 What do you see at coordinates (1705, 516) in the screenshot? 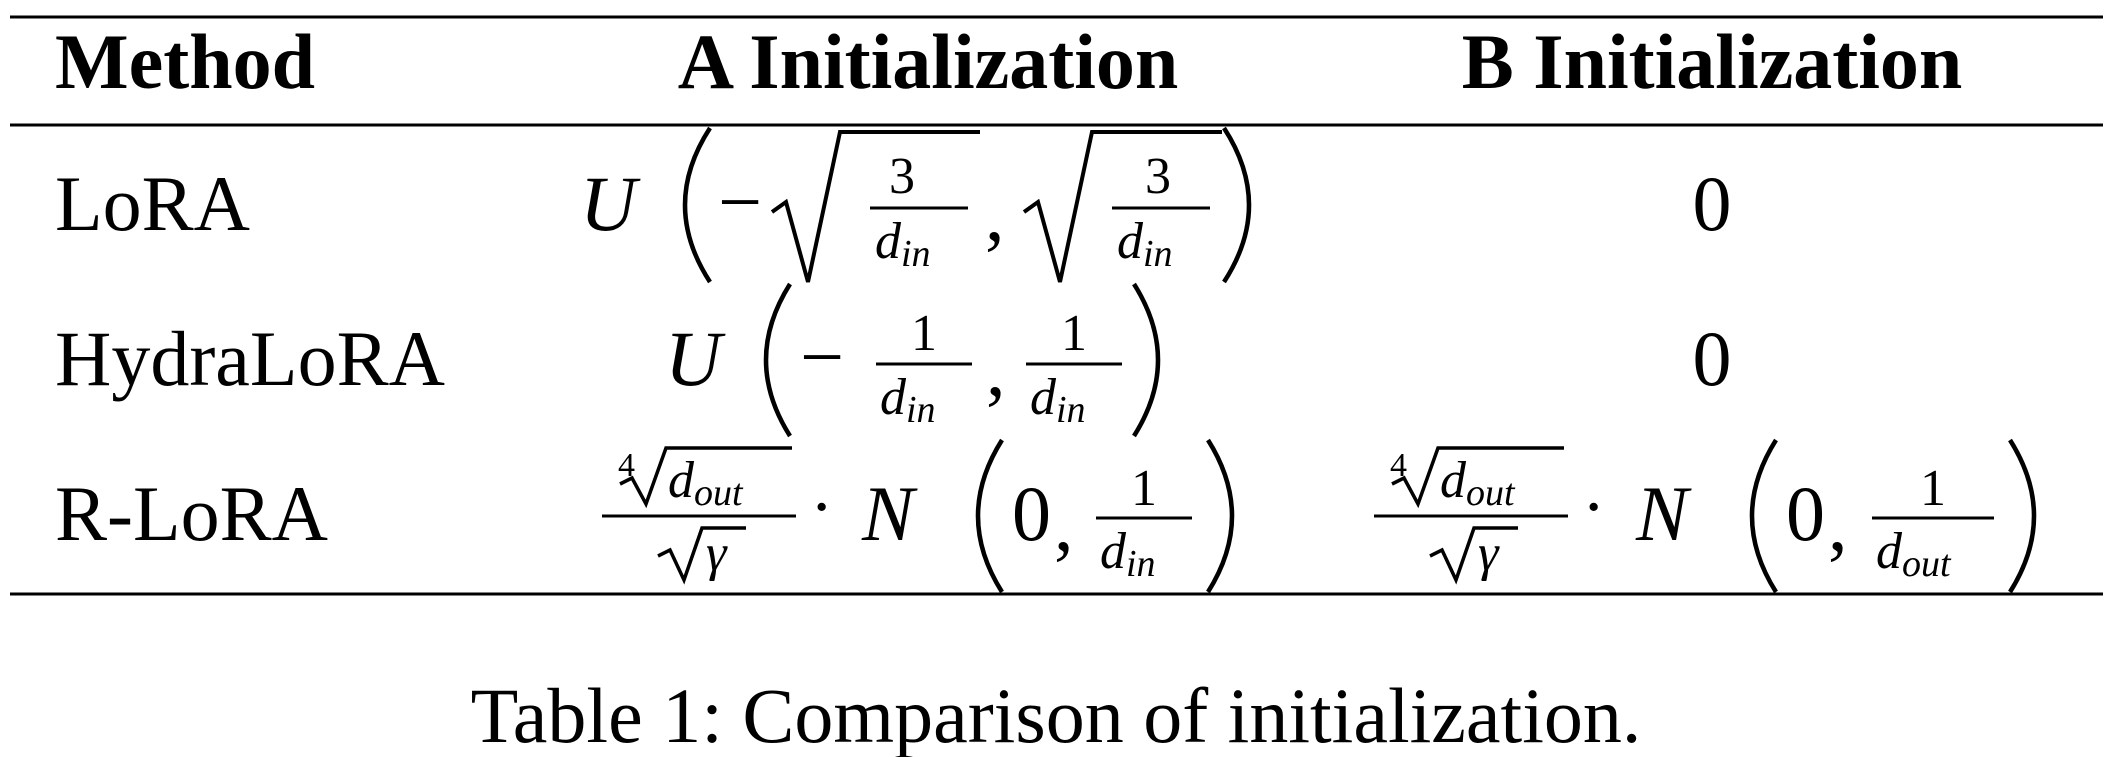
I see `r-lora-b-formula: 4 dout γ · N 0 , 1 dout` at bounding box center [1705, 516].